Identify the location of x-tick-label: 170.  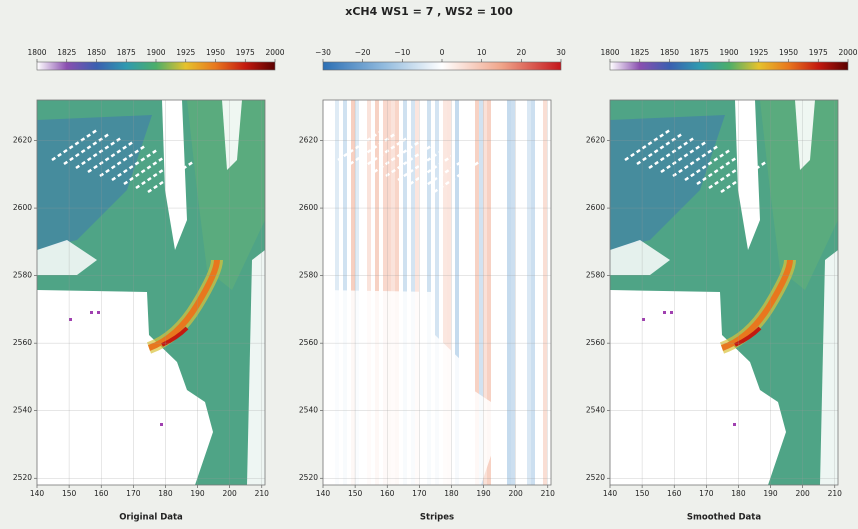
(706, 493).